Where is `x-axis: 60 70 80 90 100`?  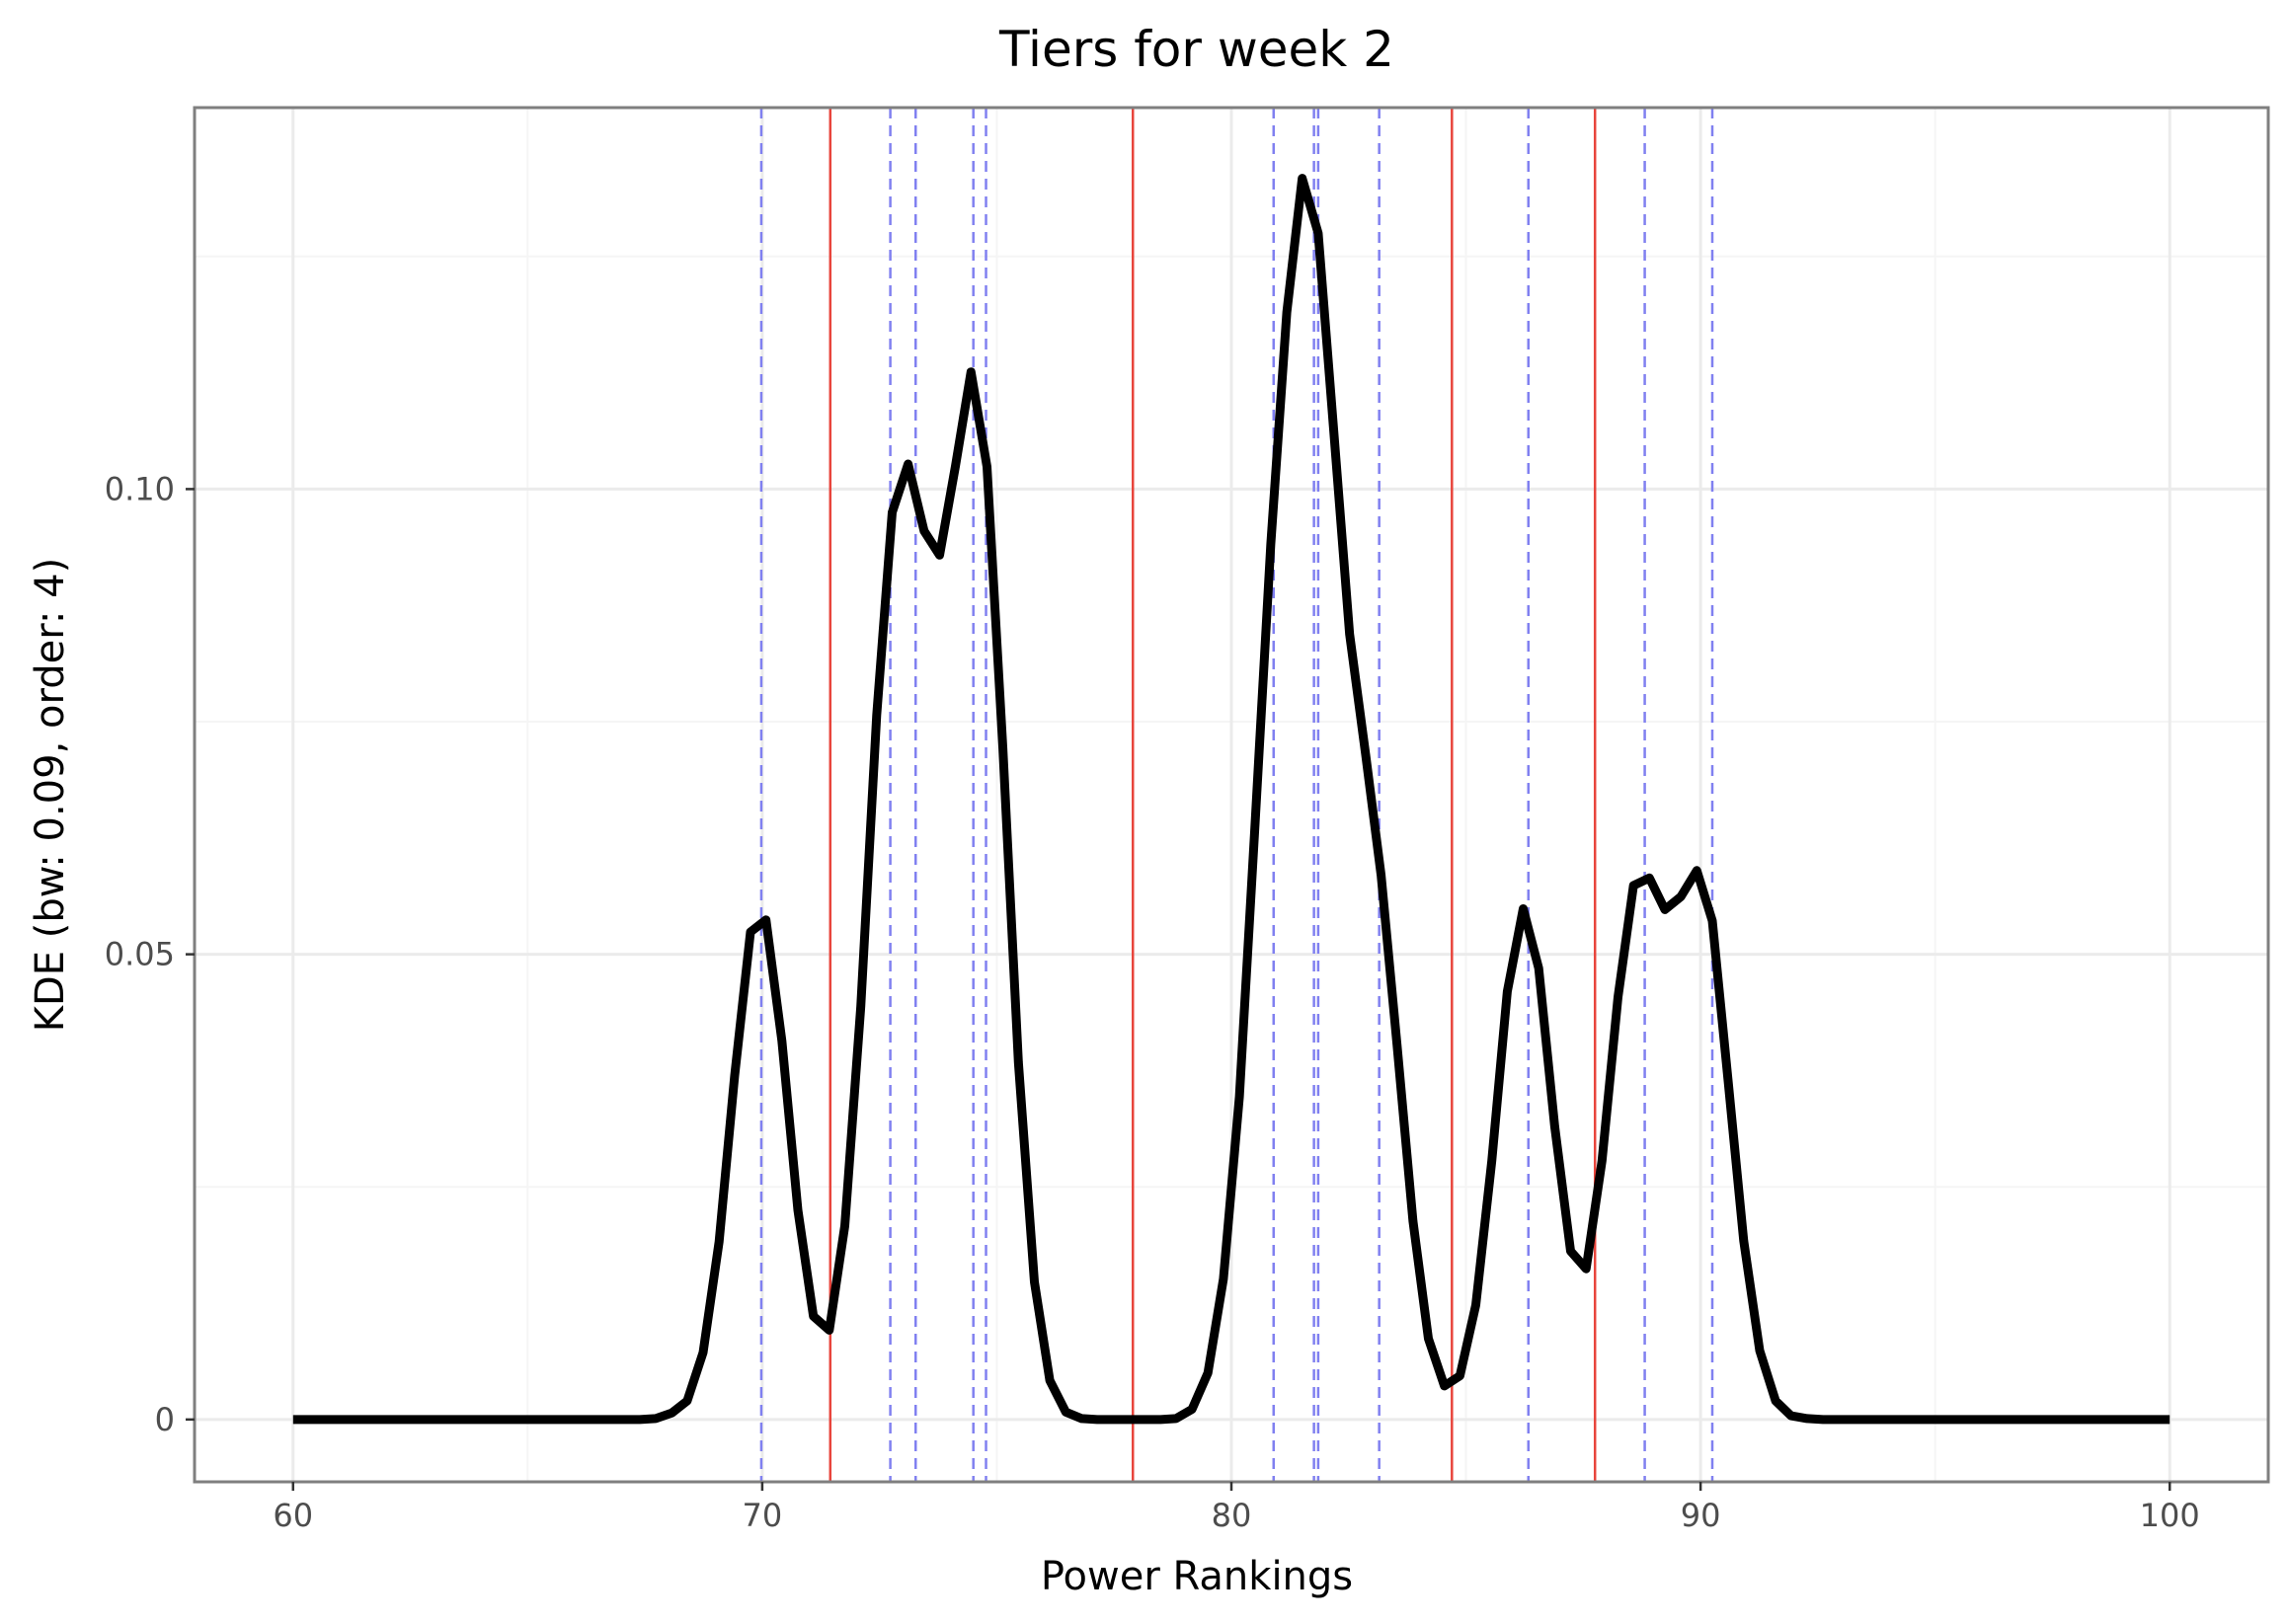
x-axis: 60 70 80 90 100 is located at coordinates (1236, 1508).